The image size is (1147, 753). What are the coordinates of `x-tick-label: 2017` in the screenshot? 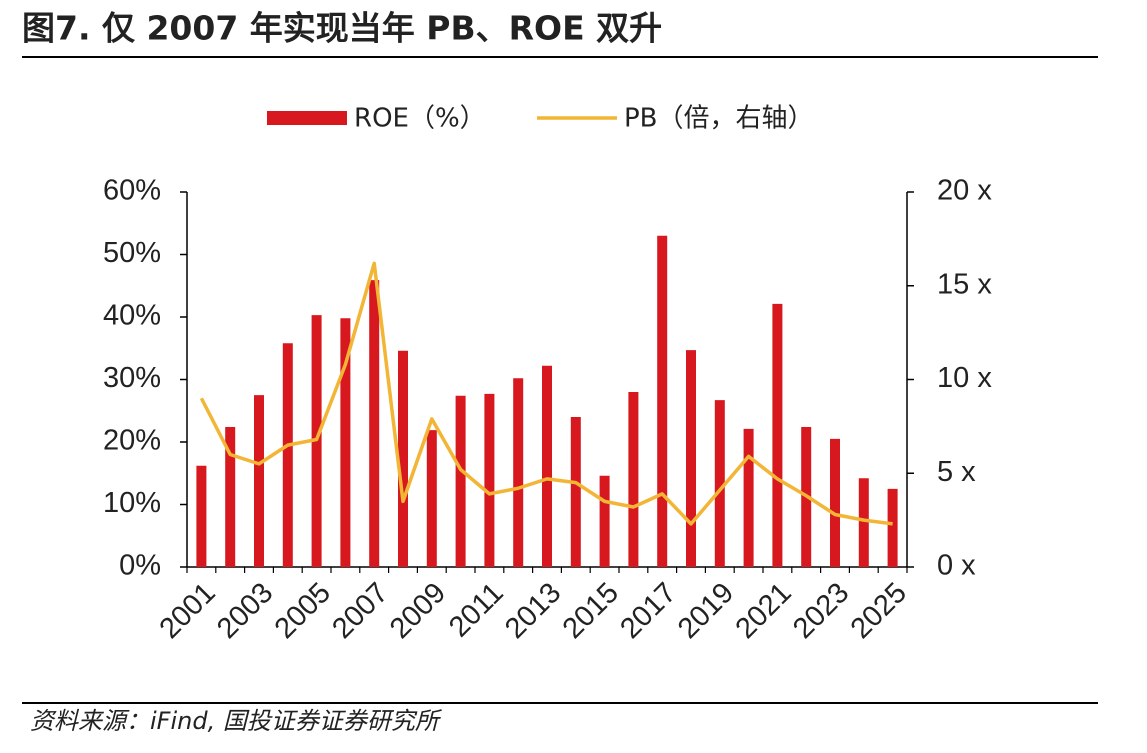 It's located at (648, 611).